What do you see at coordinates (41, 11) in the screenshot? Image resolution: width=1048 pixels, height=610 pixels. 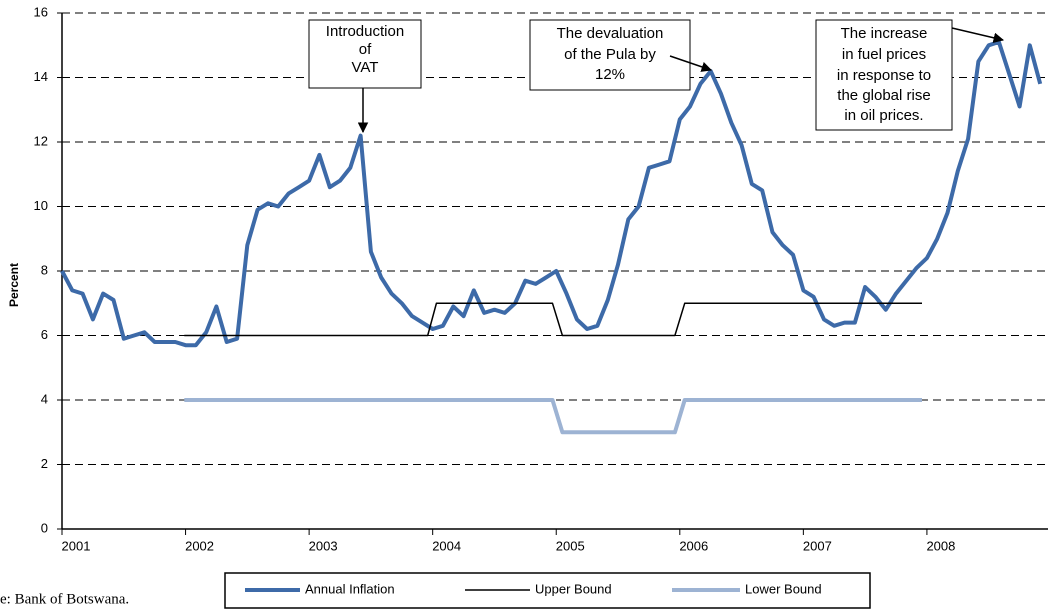 I see `y-tick-label: 16` at bounding box center [41, 11].